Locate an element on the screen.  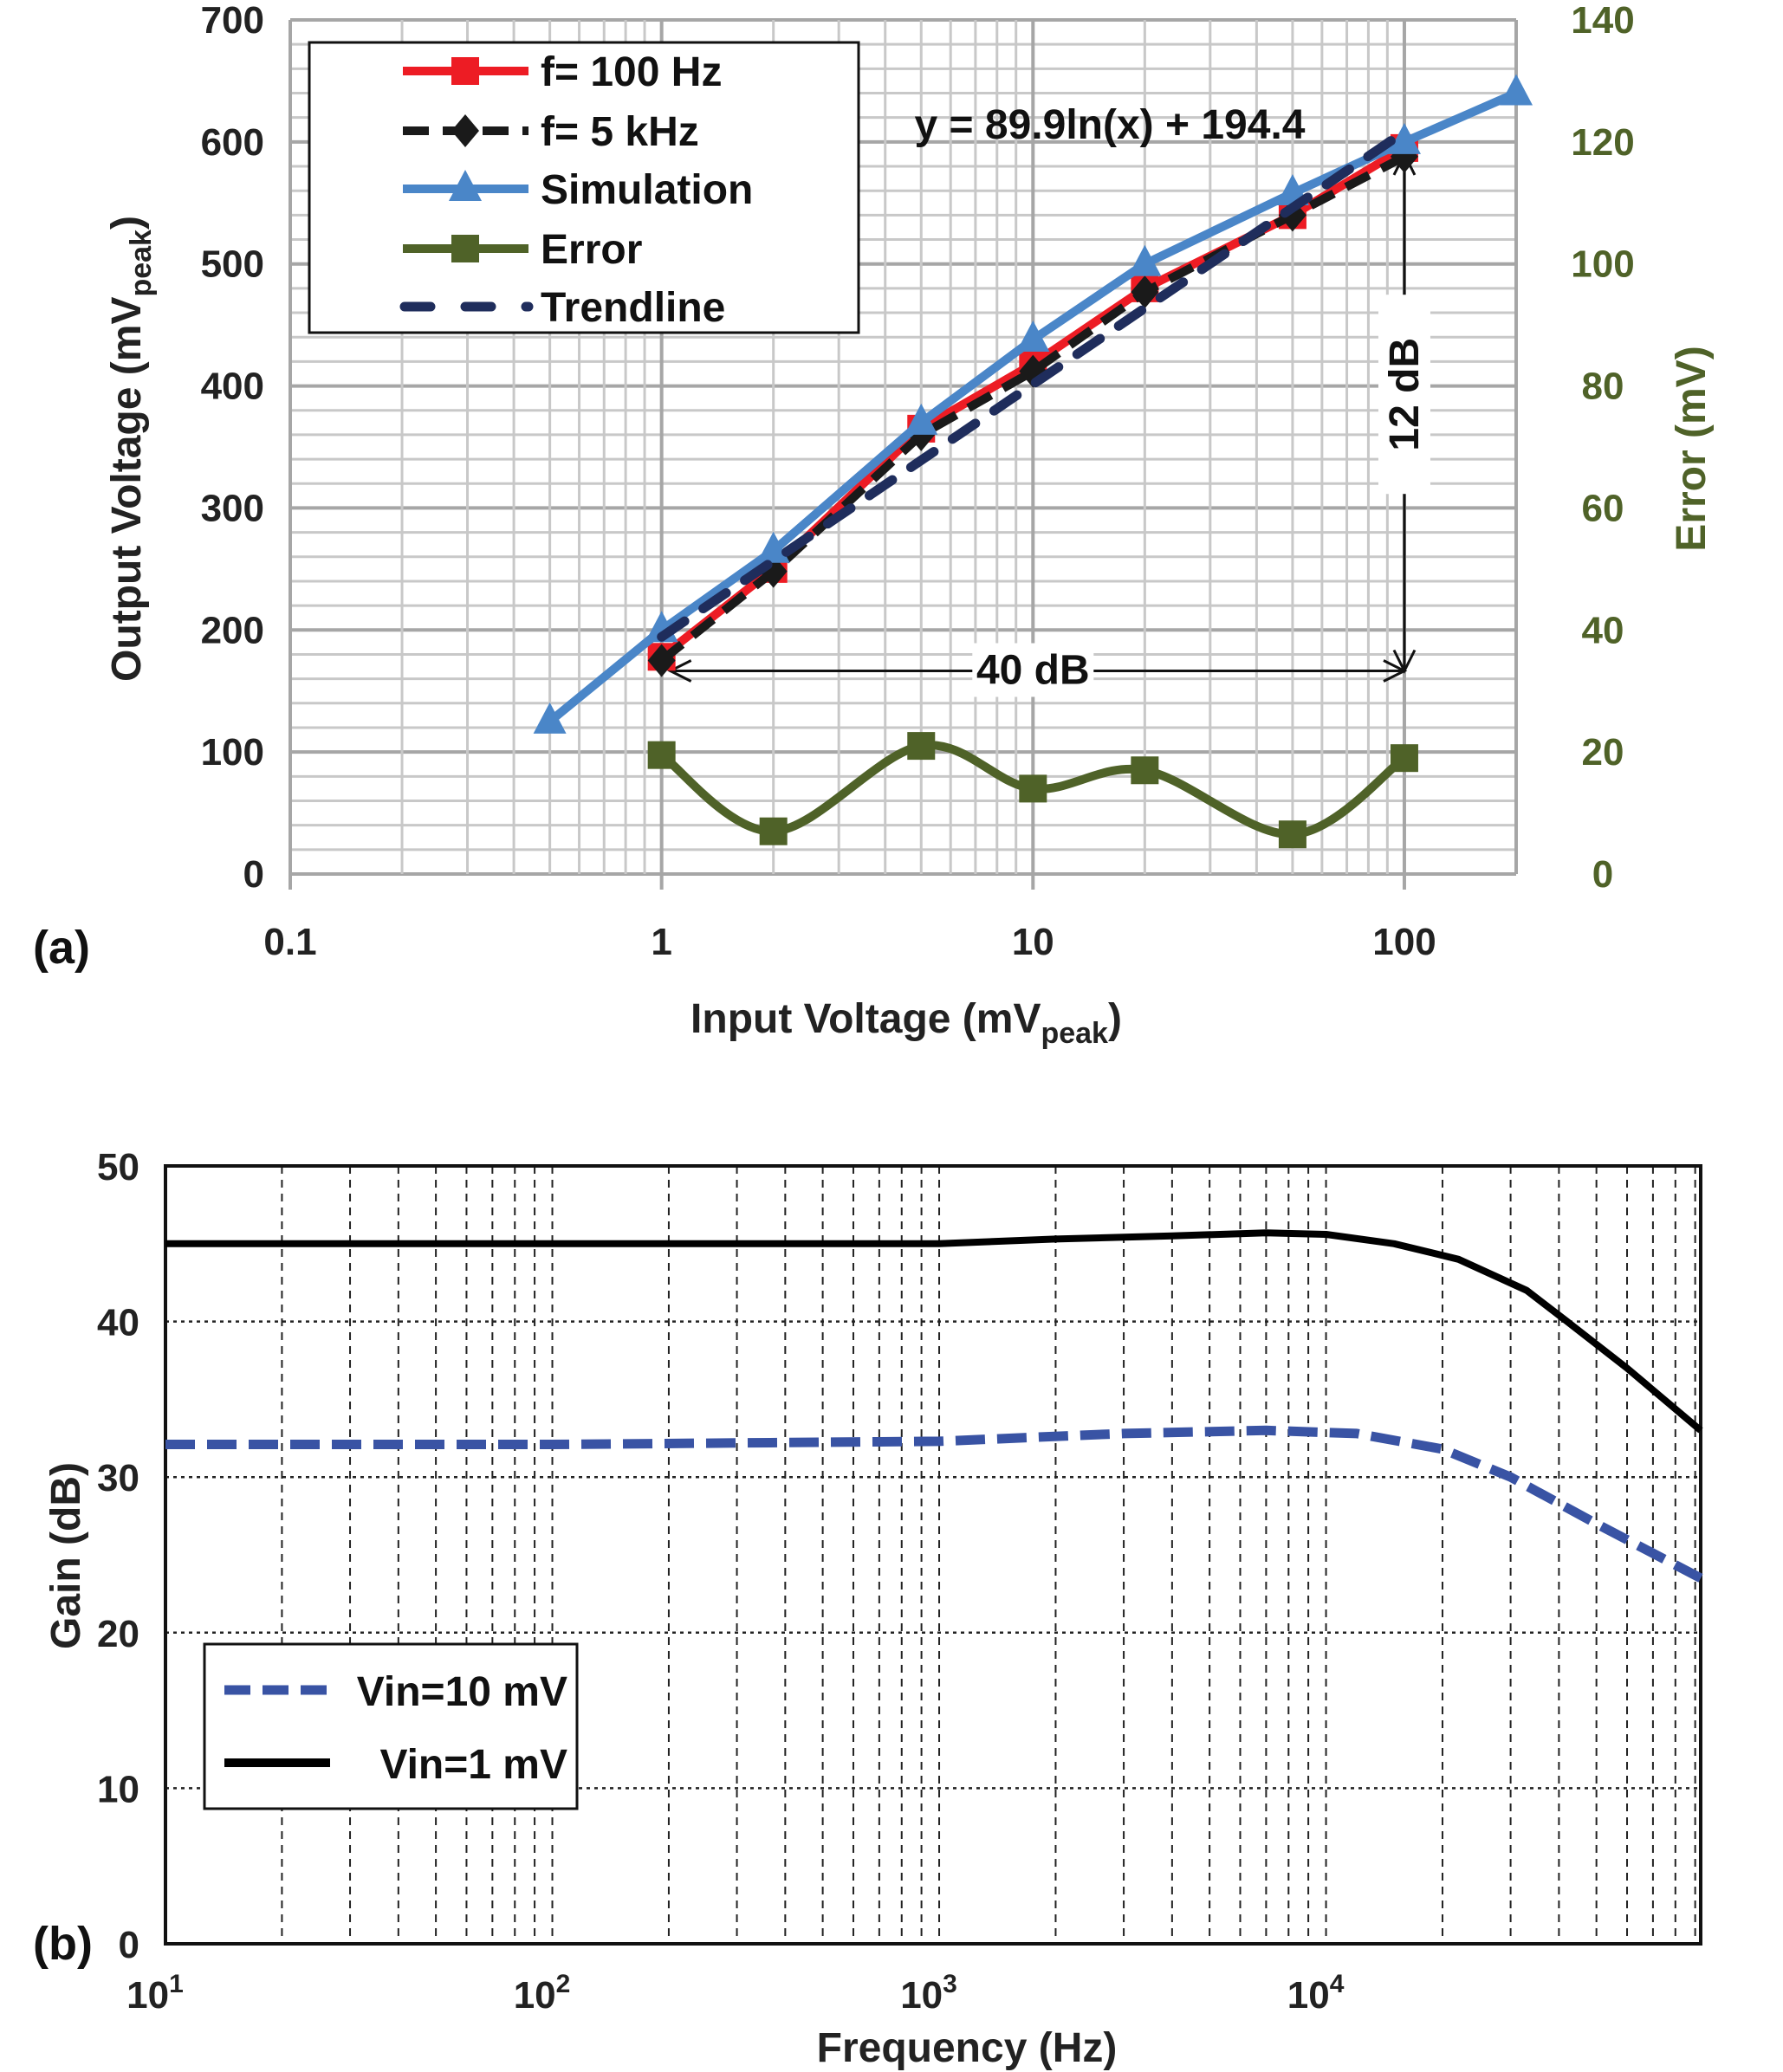
y-tick-label: 50 is located at coordinates (118, 1167).